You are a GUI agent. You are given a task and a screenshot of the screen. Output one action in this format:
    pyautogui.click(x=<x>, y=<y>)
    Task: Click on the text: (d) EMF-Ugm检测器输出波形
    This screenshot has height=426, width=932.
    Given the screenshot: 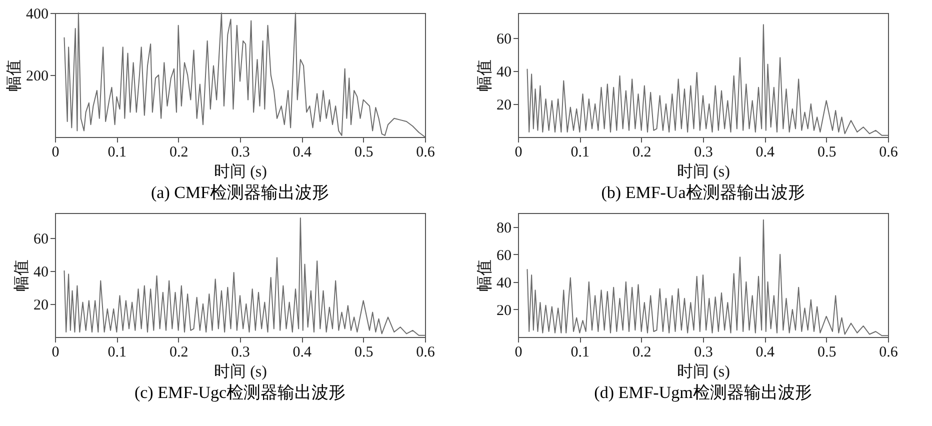 What is the action you would take?
    pyautogui.click(x=703, y=392)
    